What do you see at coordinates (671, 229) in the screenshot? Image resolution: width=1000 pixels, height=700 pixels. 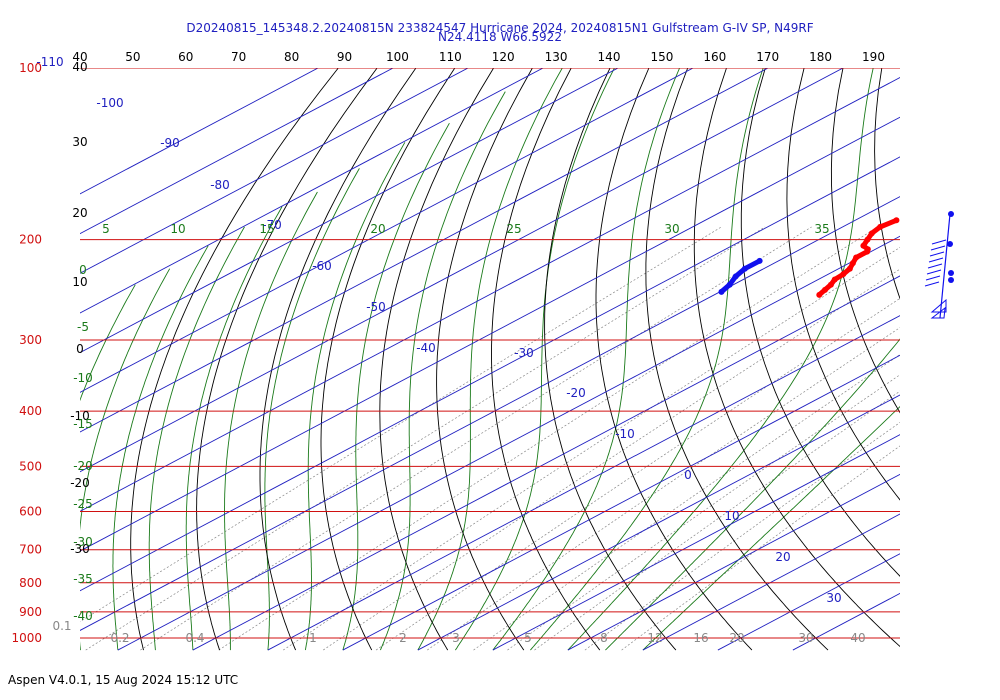 I see `moist-adiabat-top-label: 30` at bounding box center [671, 229].